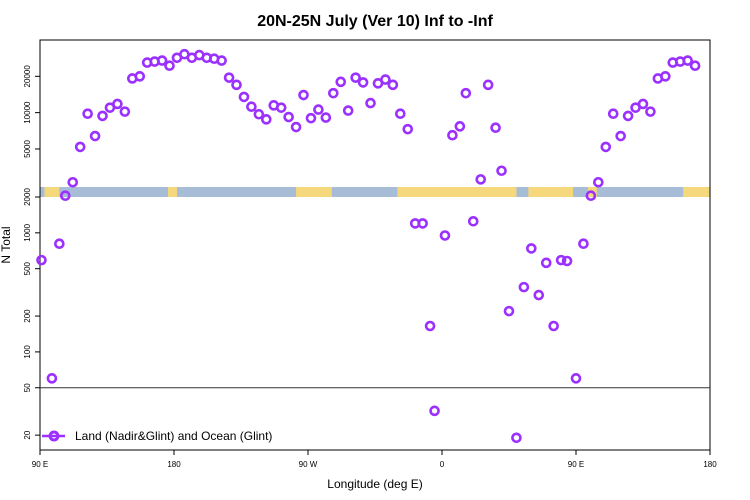 This screenshot has height=500, width=750. What do you see at coordinates (375, 21) in the screenshot?
I see `chart-title: 20N-25N July (Ver 10) Inf to -Inf` at bounding box center [375, 21].